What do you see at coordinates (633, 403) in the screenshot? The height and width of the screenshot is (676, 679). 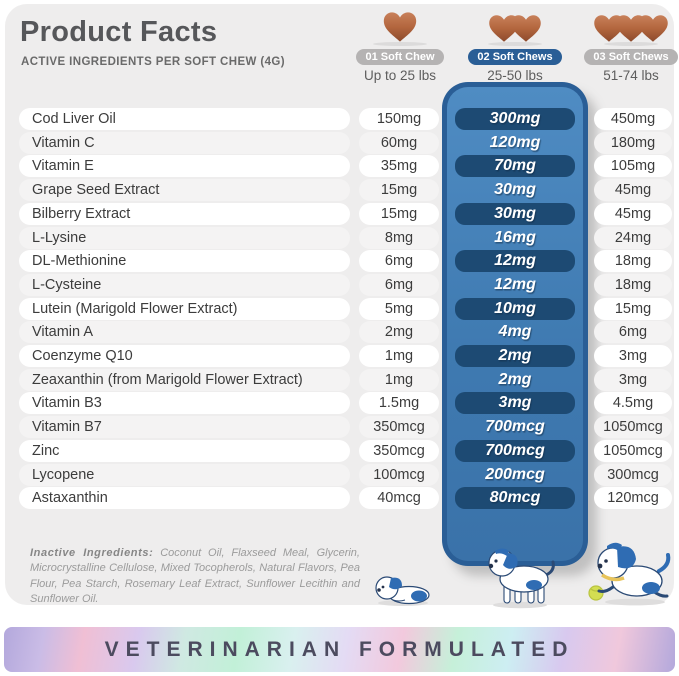 I see `dose-3-value: 4.5mg` at bounding box center [633, 403].